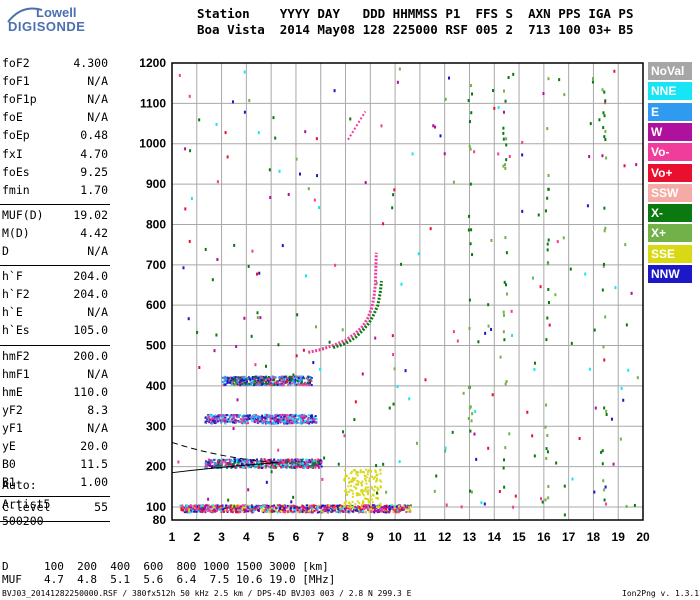 This screenshot has height=600, width=700. What do you see at coordinates (90, 214) in the screenshot?
I see `param-value: 19.02` at bounding box center [90, 214].